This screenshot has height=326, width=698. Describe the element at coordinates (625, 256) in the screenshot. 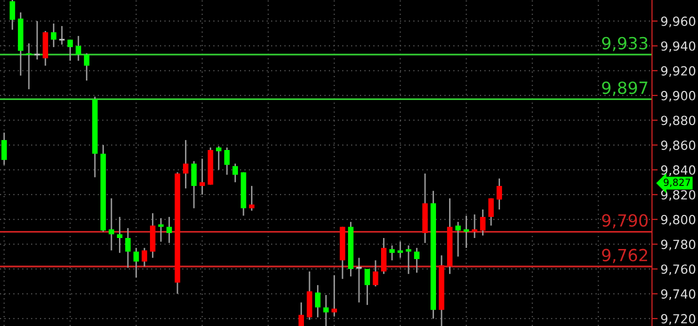

I see `ref-line-label: 9,762` at that location.